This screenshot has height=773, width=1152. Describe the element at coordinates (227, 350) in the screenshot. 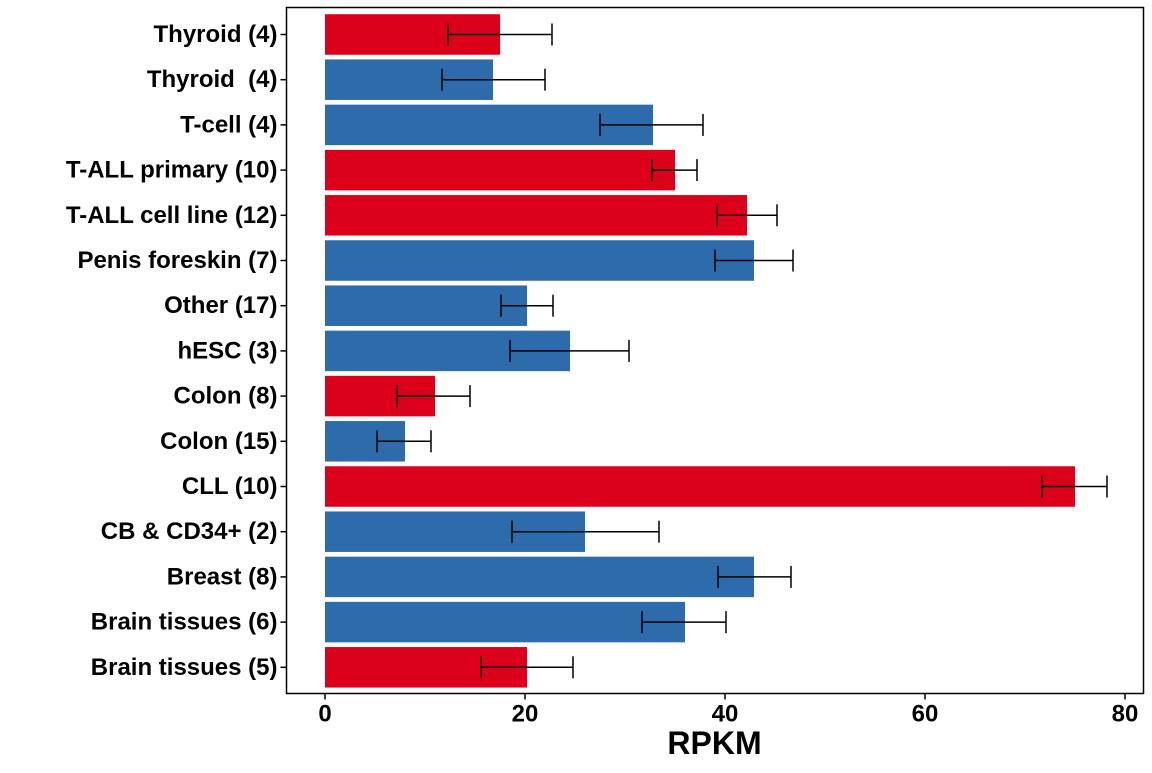

I see `y-tick-label: hESC (3)` at that location.